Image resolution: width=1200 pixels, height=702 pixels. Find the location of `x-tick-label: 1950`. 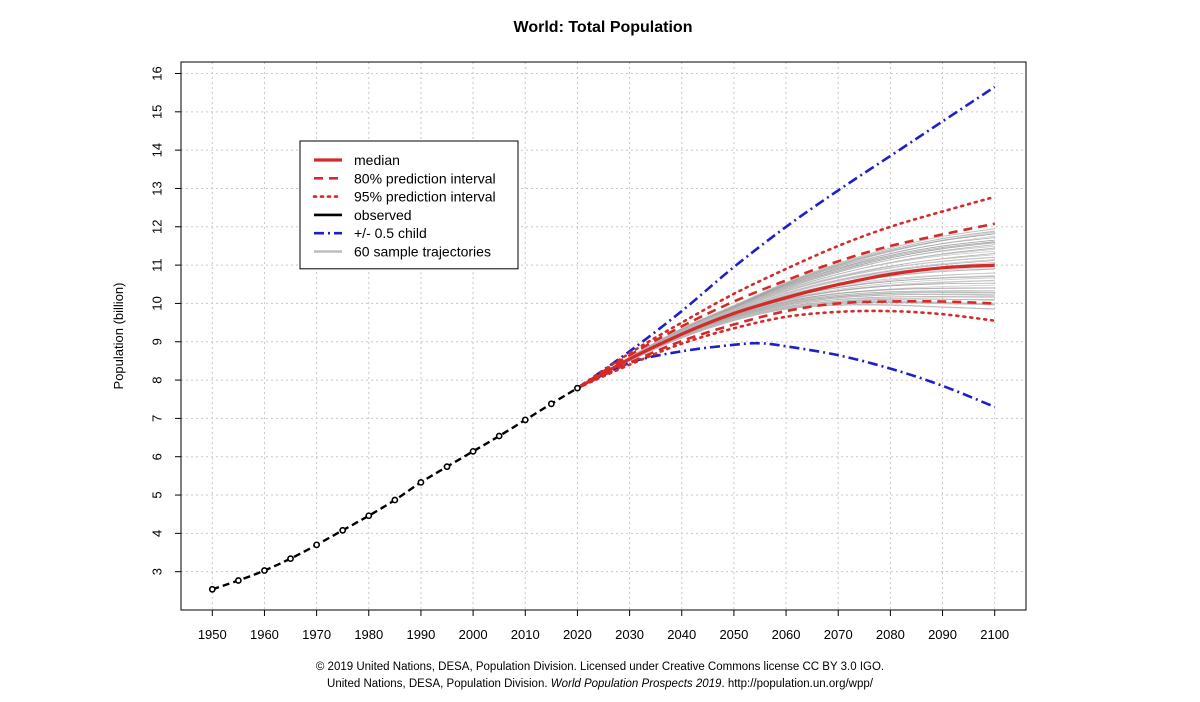

x-tick-label: 1950 is located at coordinates (212, 634).